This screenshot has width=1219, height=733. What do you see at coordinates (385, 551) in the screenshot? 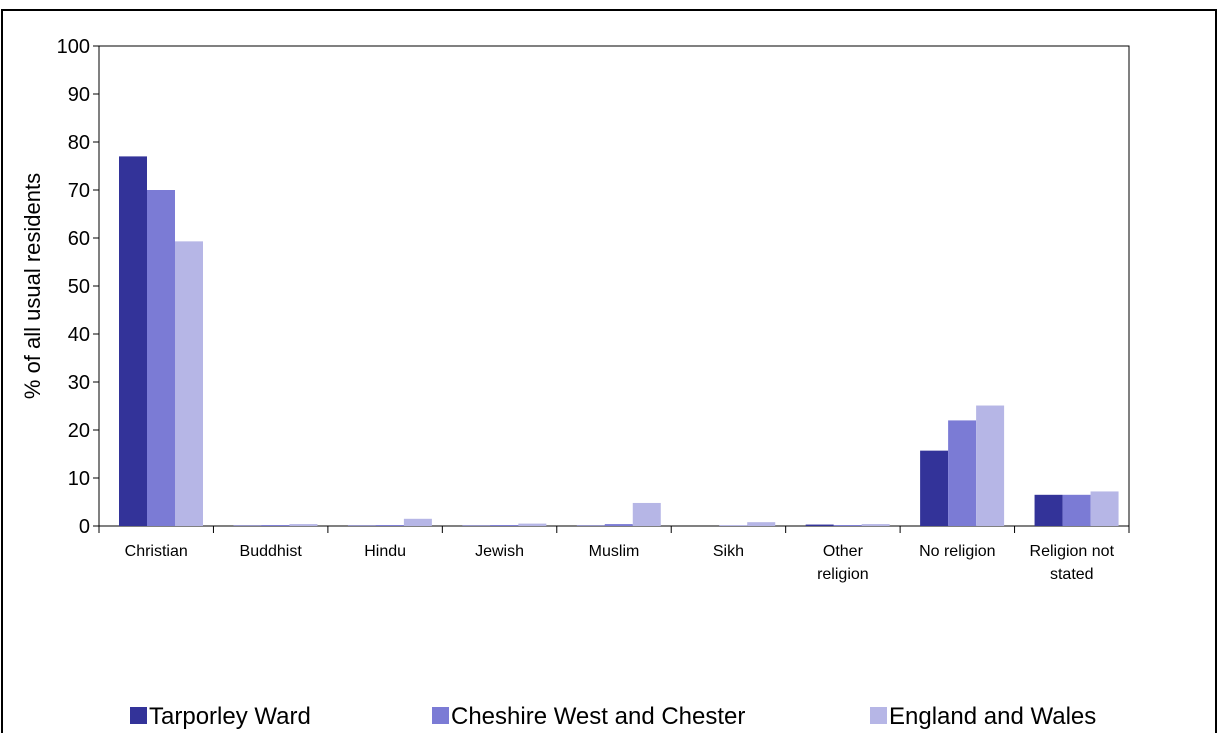
I see `category-label: Hindu` at bounding box center [385, 551].